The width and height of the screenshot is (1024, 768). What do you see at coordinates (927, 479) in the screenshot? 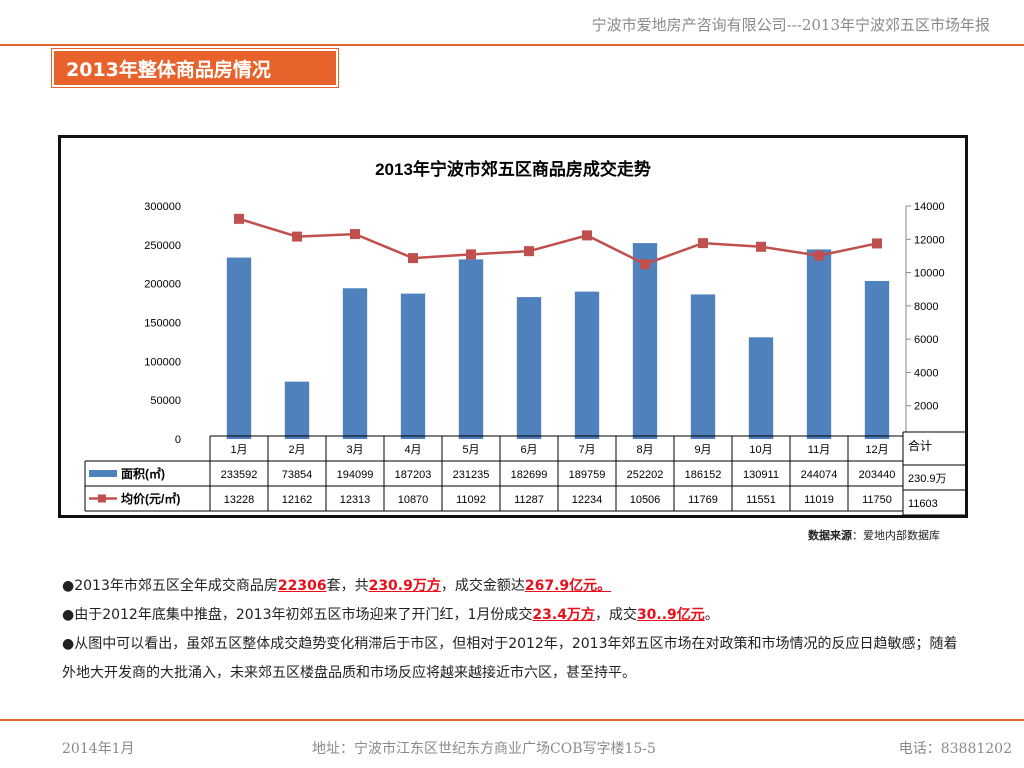
I see `total-area: 230.9万` at bounding box center [927, 479].